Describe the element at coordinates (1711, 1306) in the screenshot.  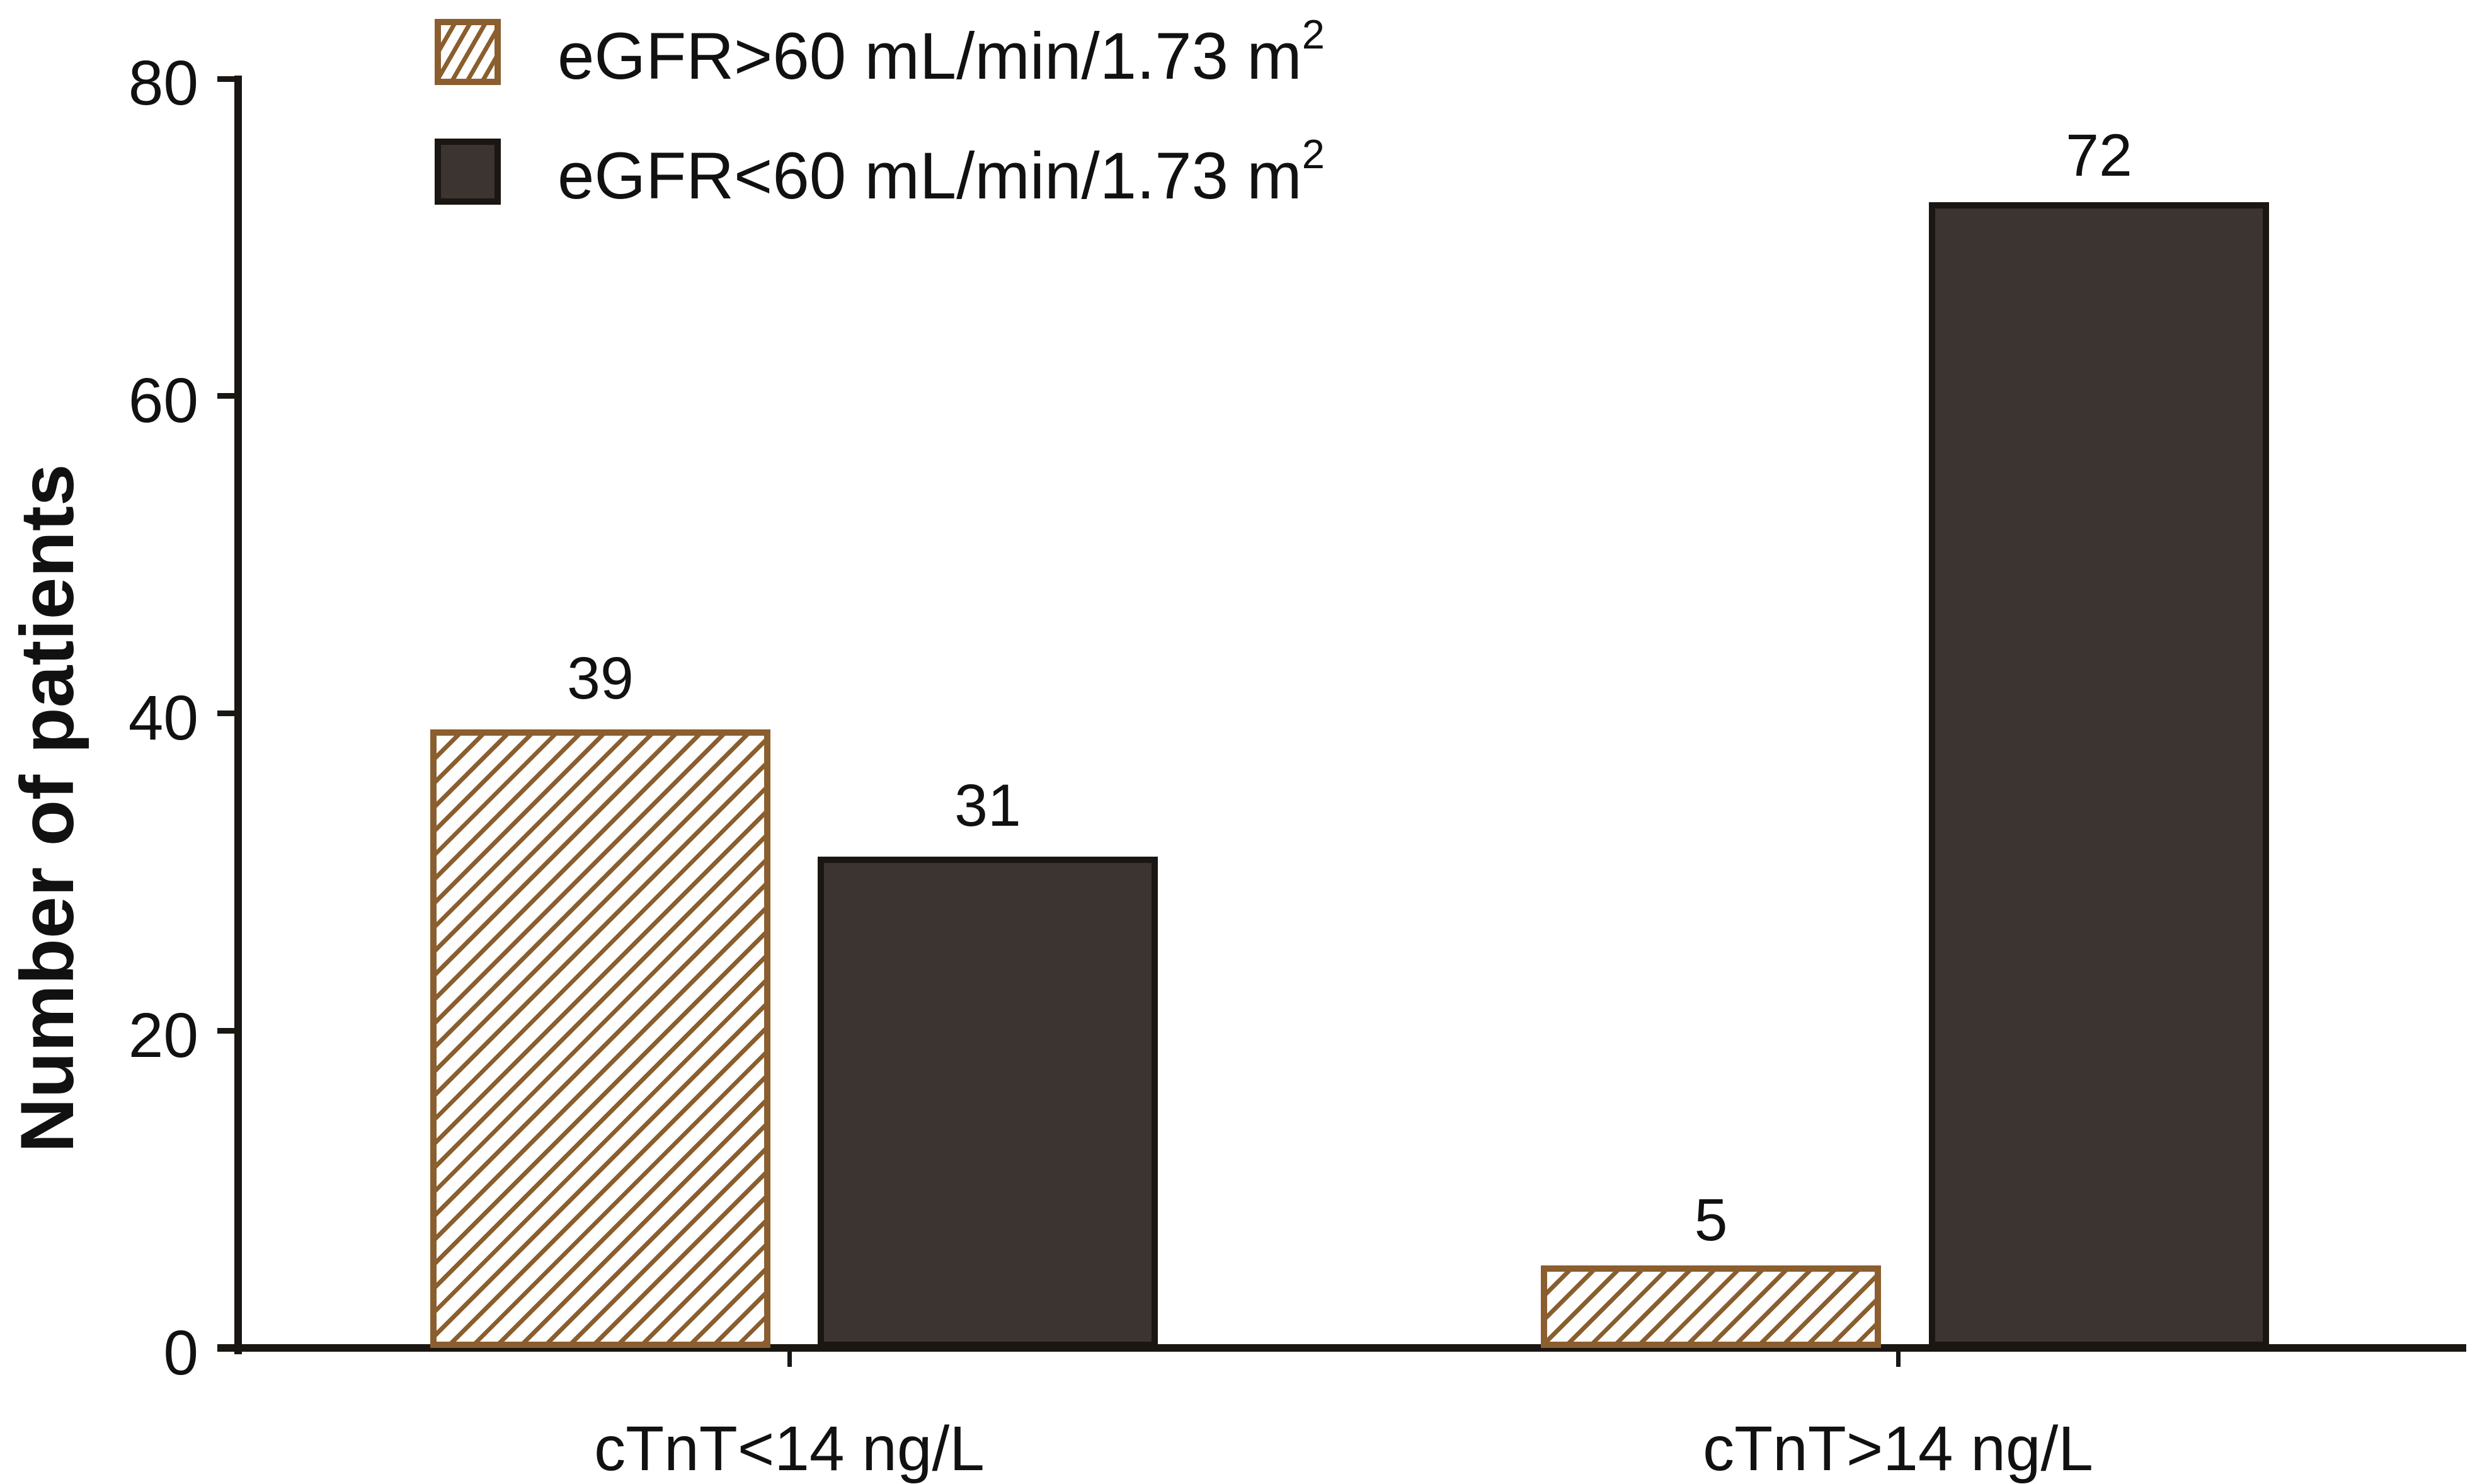
I see `bar-egfr-gt60-ctnt-gt14` at that location.